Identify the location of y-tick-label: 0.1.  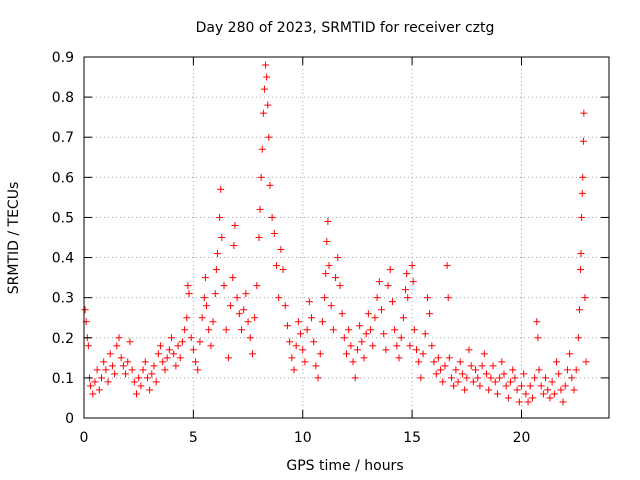
(63, 379).